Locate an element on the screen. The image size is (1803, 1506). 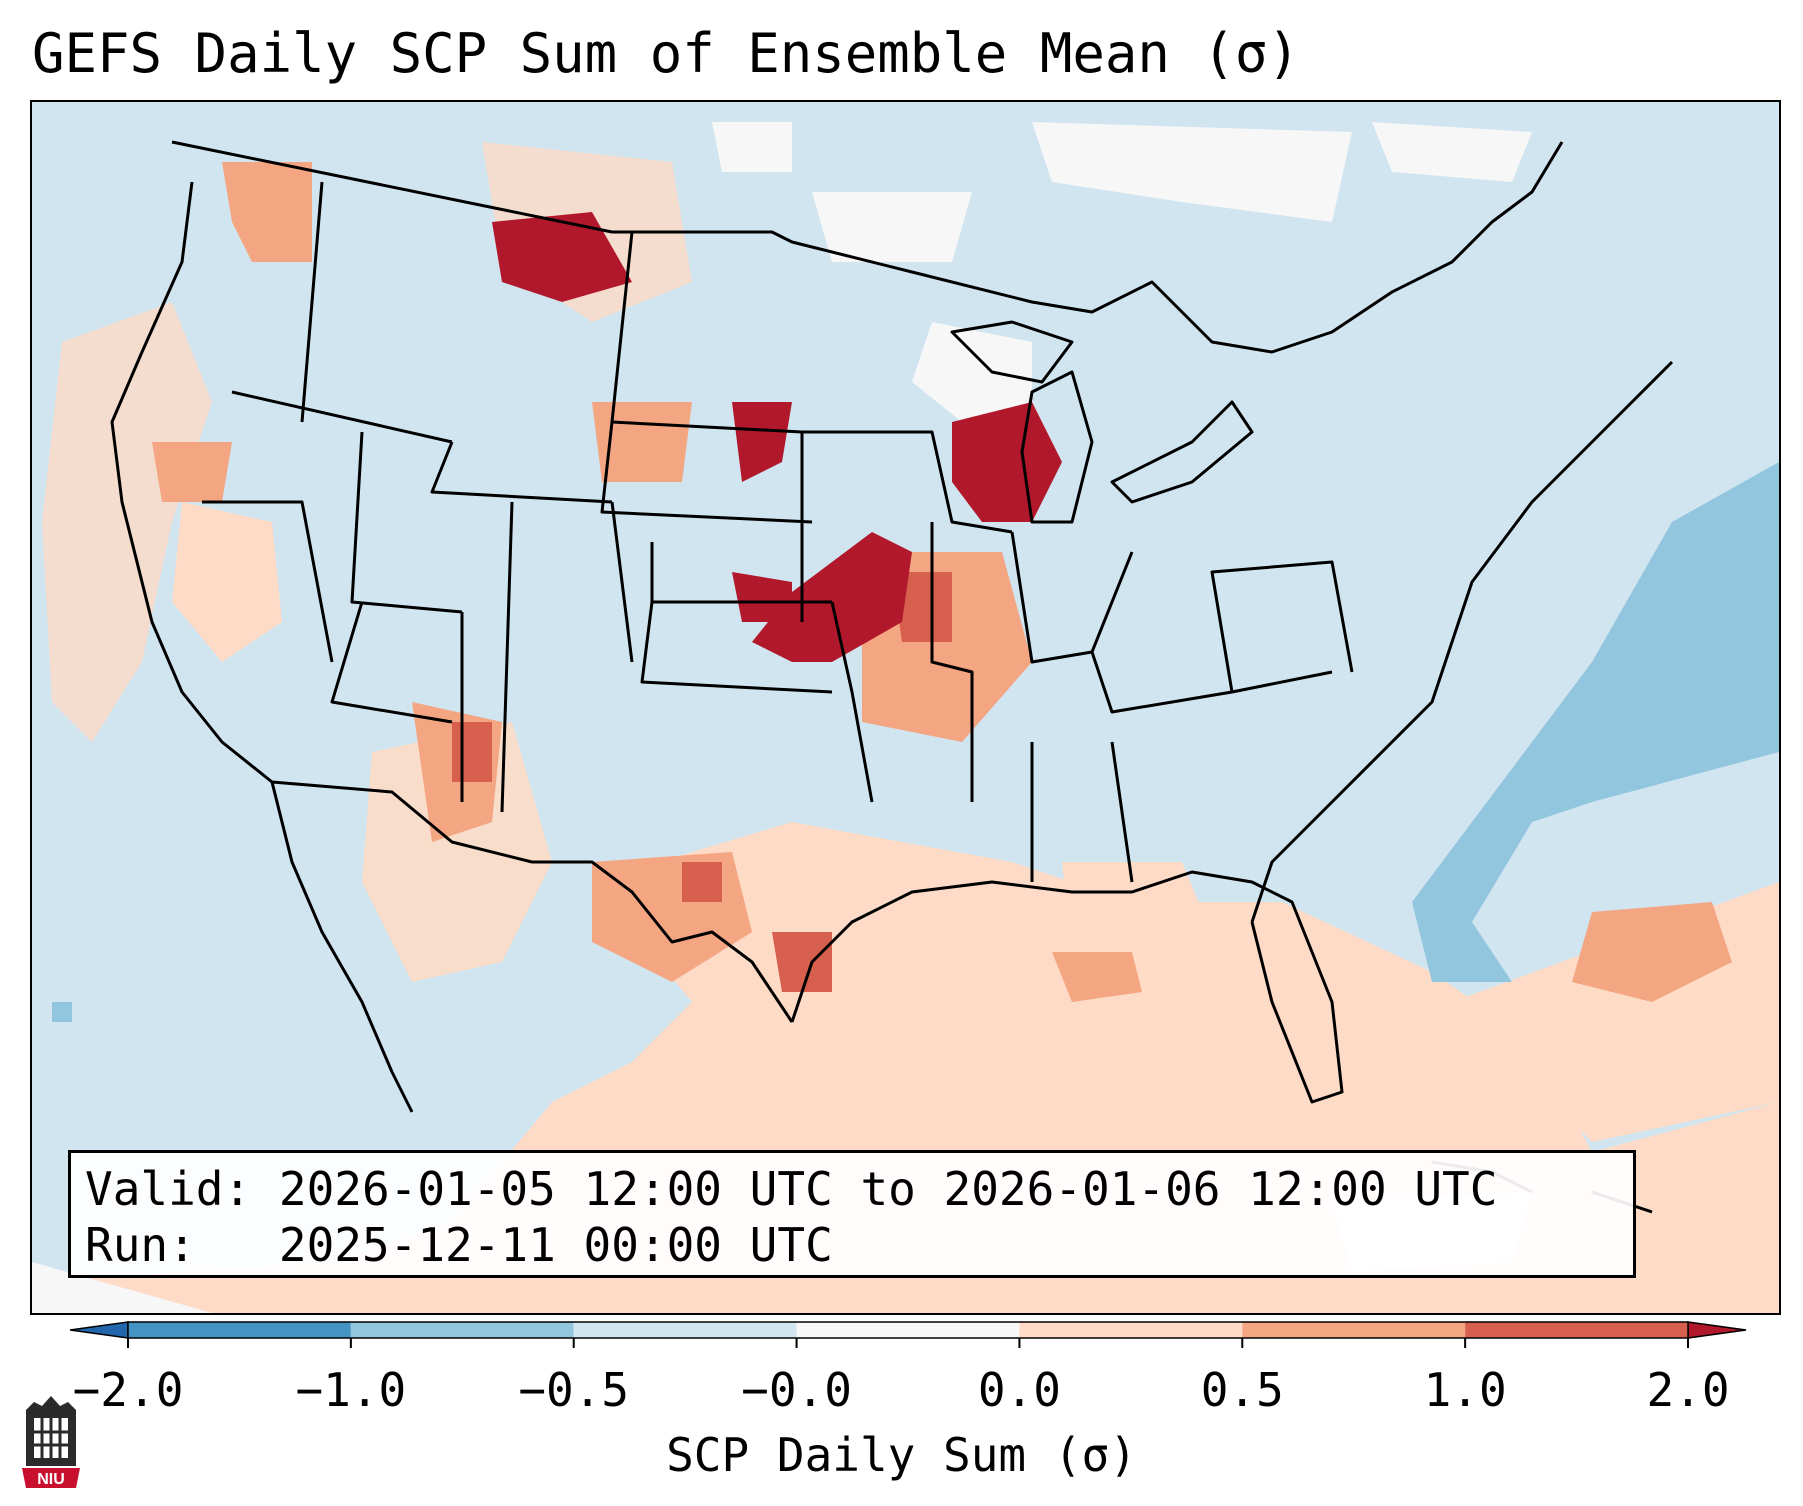
colorbar-tick-label: −0.0 is located at coordinates (796, 1390).